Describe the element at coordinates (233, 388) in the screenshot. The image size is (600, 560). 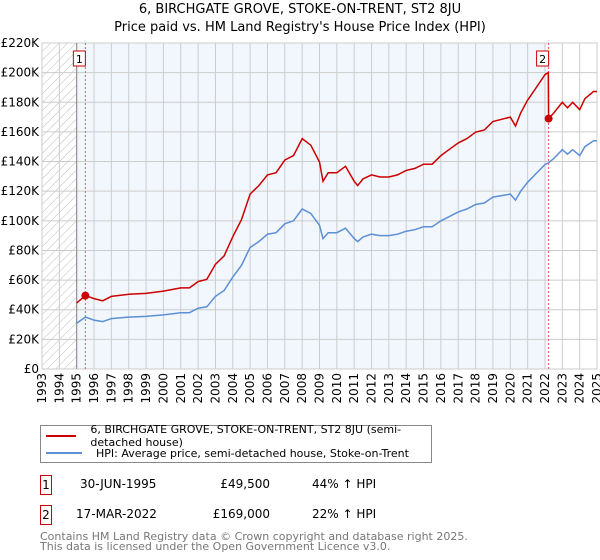
I see `x-tick-label: 2004` at that location.